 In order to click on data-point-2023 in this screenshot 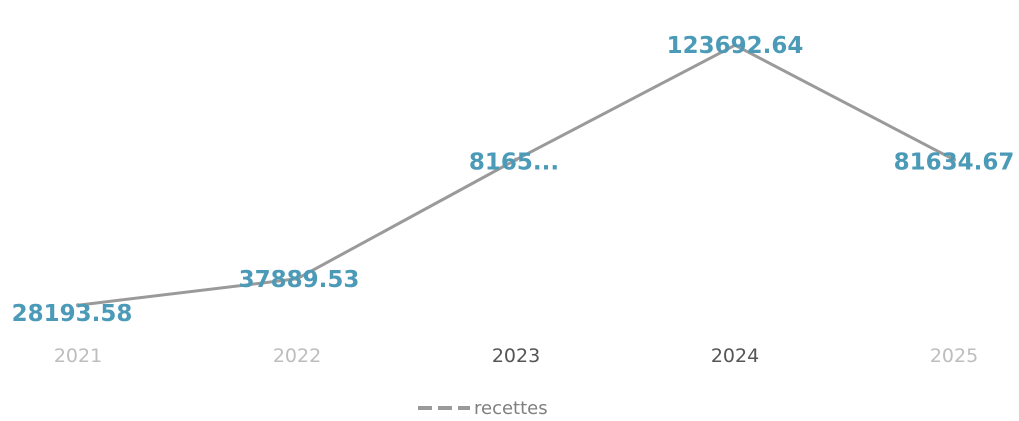, I will do `click(516, 159)`.